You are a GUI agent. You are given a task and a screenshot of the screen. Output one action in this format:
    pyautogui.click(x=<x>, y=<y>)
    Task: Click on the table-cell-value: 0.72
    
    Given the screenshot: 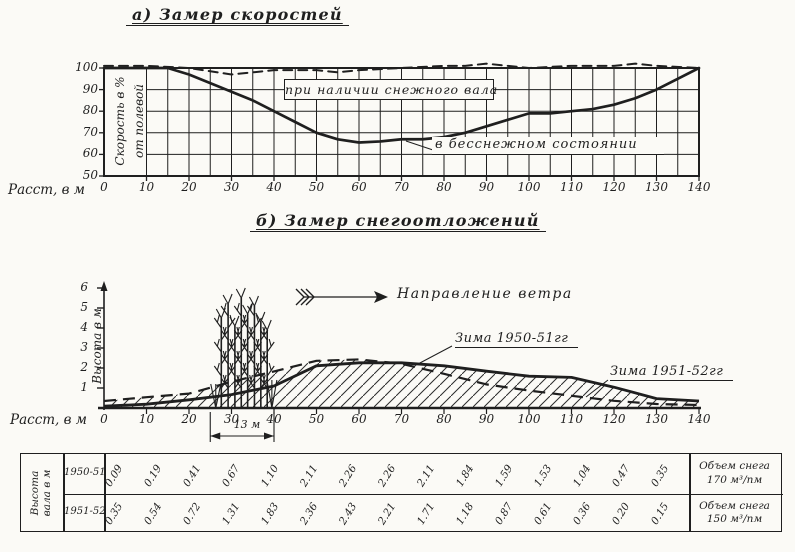 What is the action you would take?
    pyautogui.click(x=192, y=513)
    